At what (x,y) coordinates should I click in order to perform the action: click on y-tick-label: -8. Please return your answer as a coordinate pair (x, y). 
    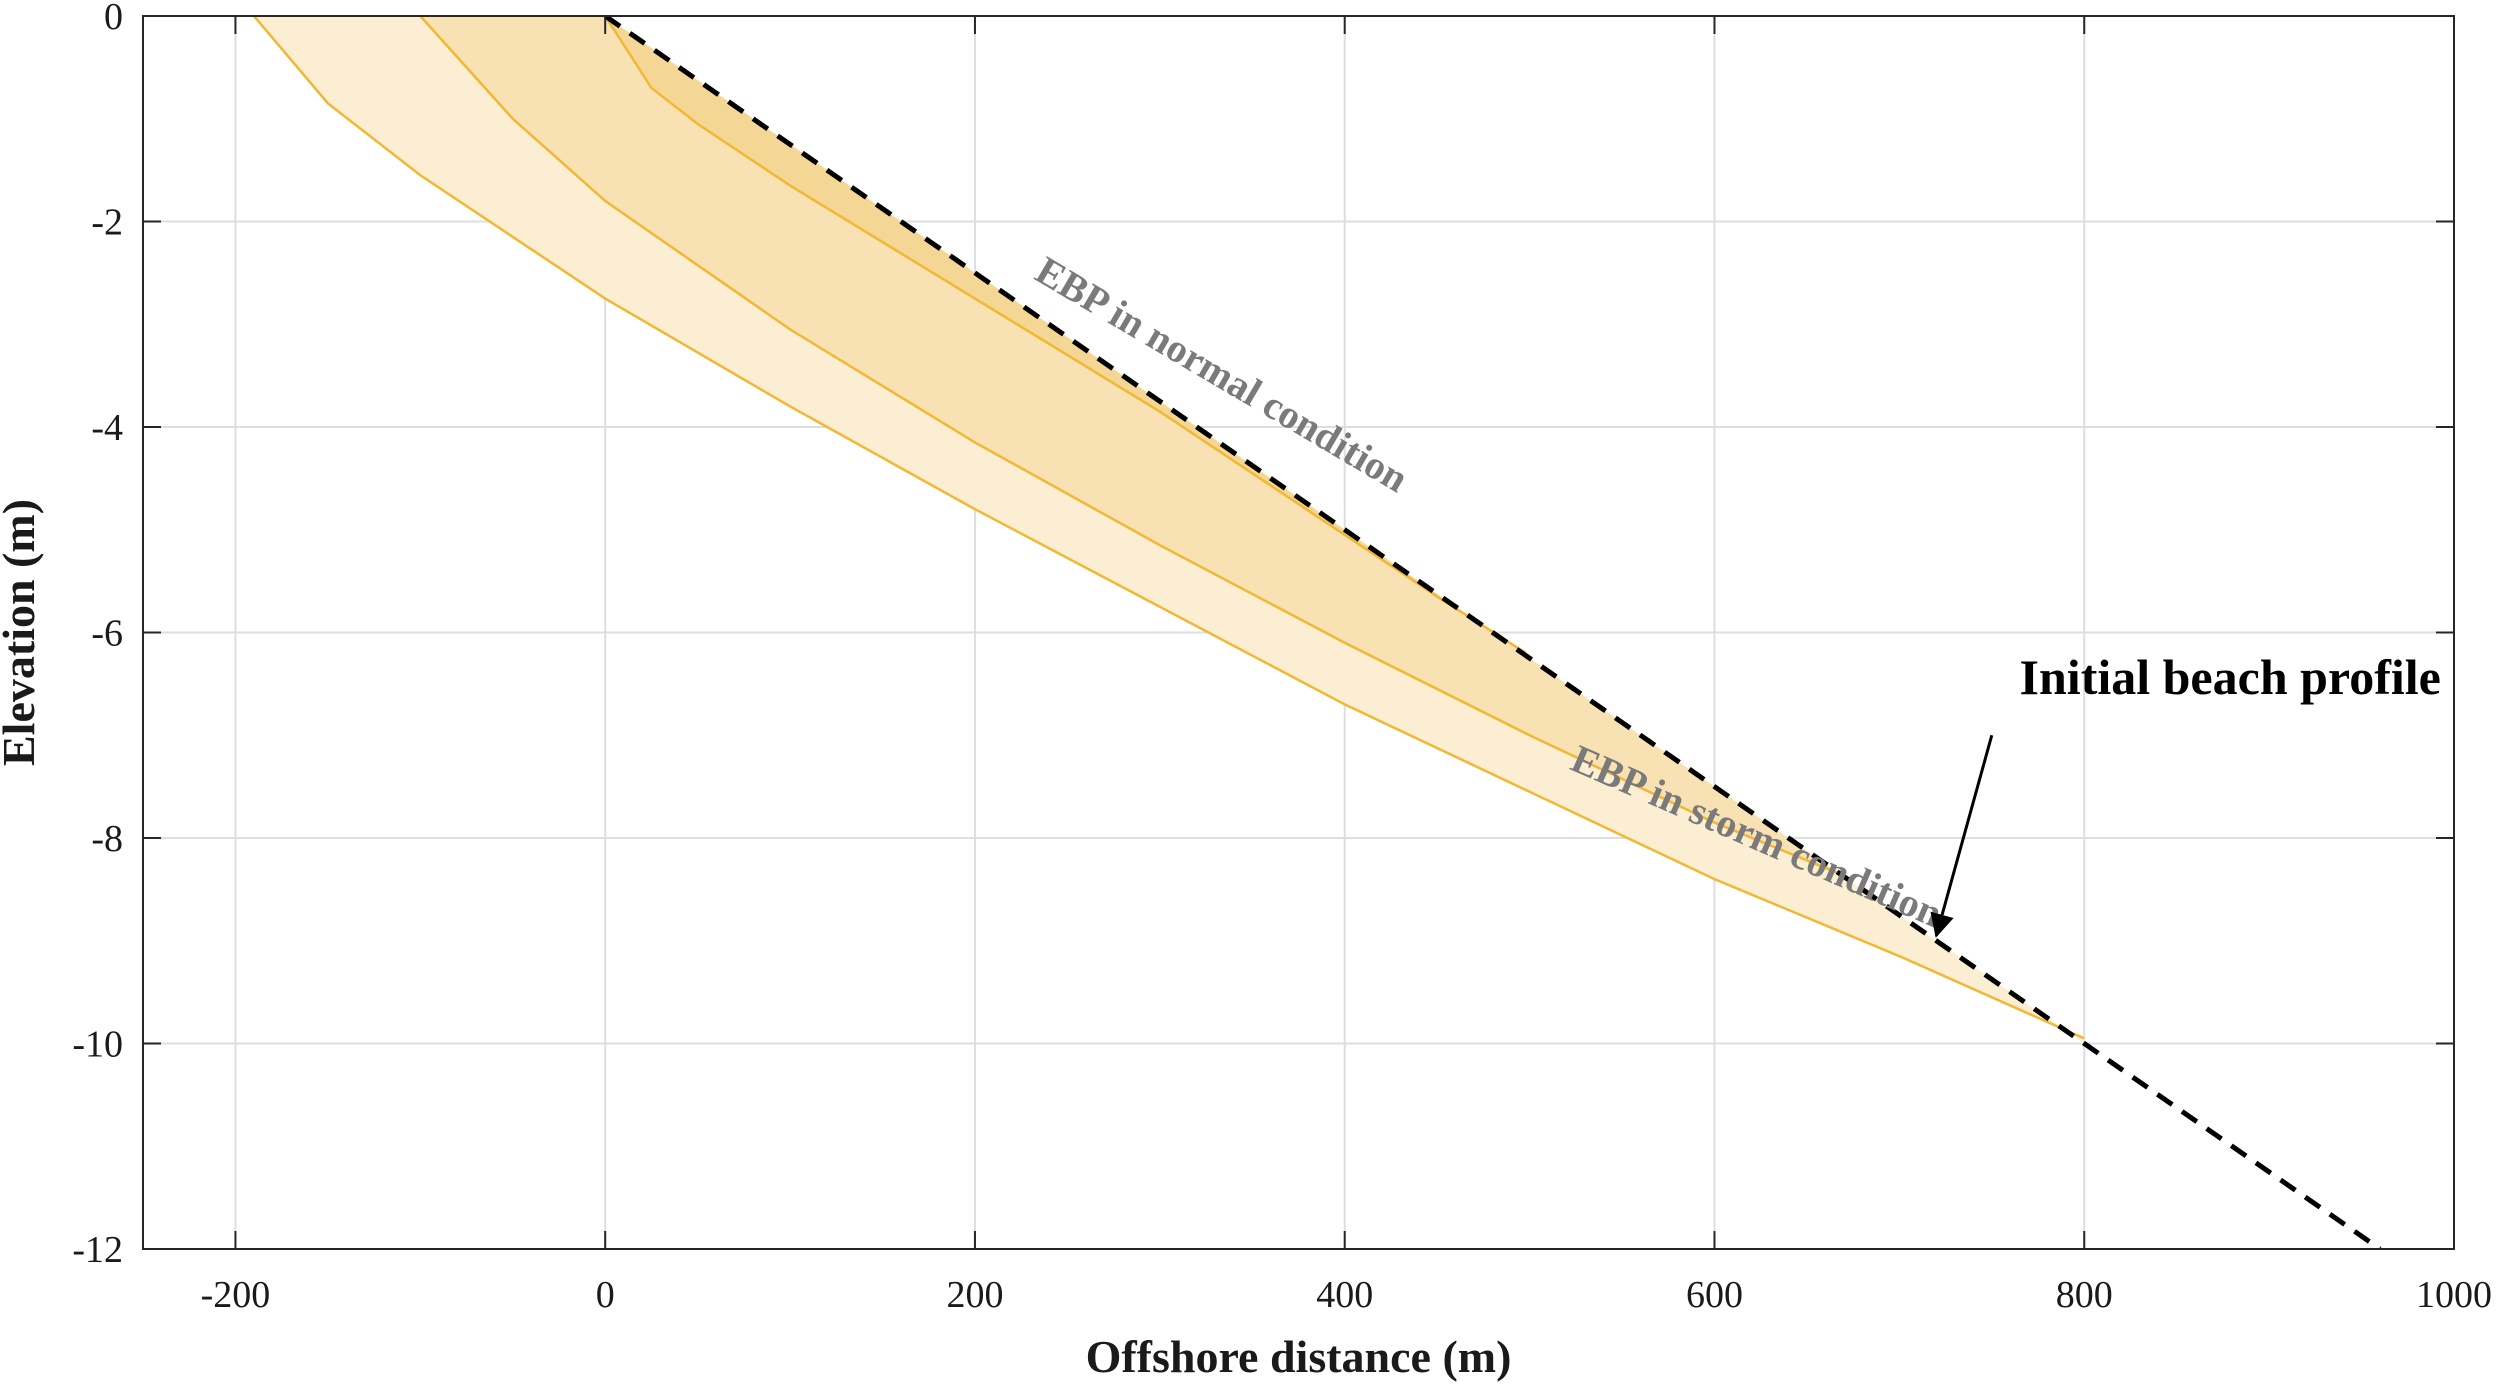
    Looking at the image, I should click on (107, 839).